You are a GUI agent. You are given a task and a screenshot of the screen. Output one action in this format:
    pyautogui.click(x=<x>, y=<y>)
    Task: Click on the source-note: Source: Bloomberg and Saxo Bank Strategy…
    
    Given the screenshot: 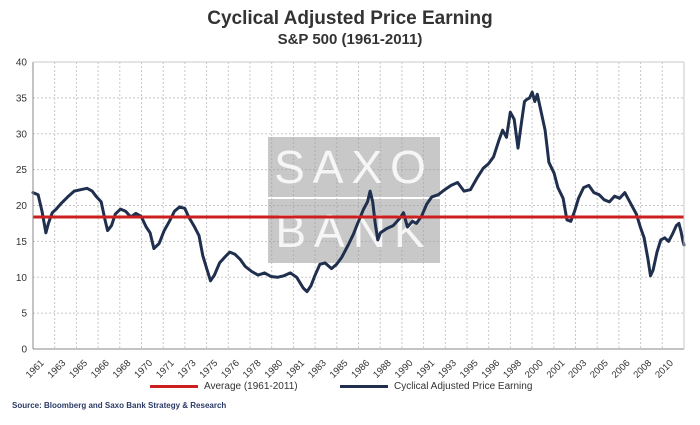 What is the action you would take?
    pyautogui.click(x=119, y=405)
    